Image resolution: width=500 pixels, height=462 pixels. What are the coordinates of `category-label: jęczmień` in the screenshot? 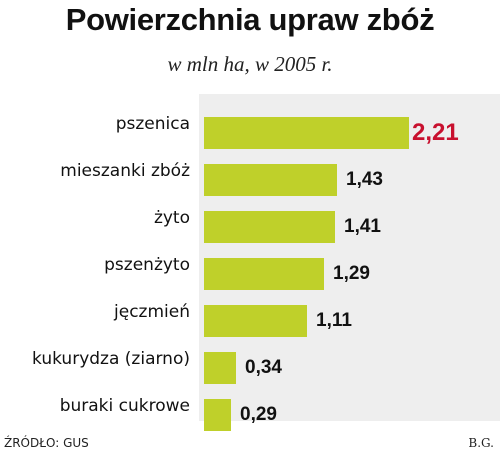 It's located at (152, 312).